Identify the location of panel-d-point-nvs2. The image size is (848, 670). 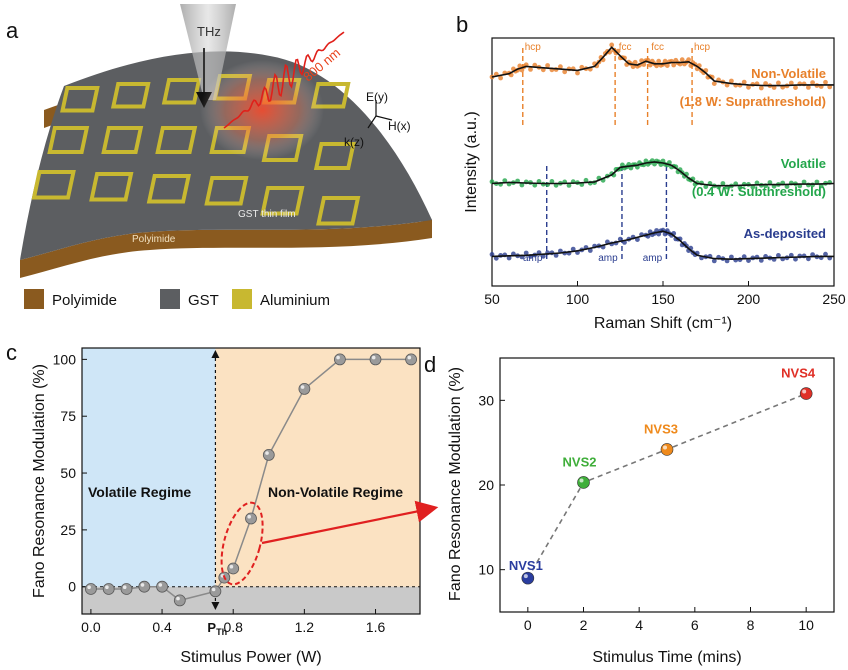
(583, 482).